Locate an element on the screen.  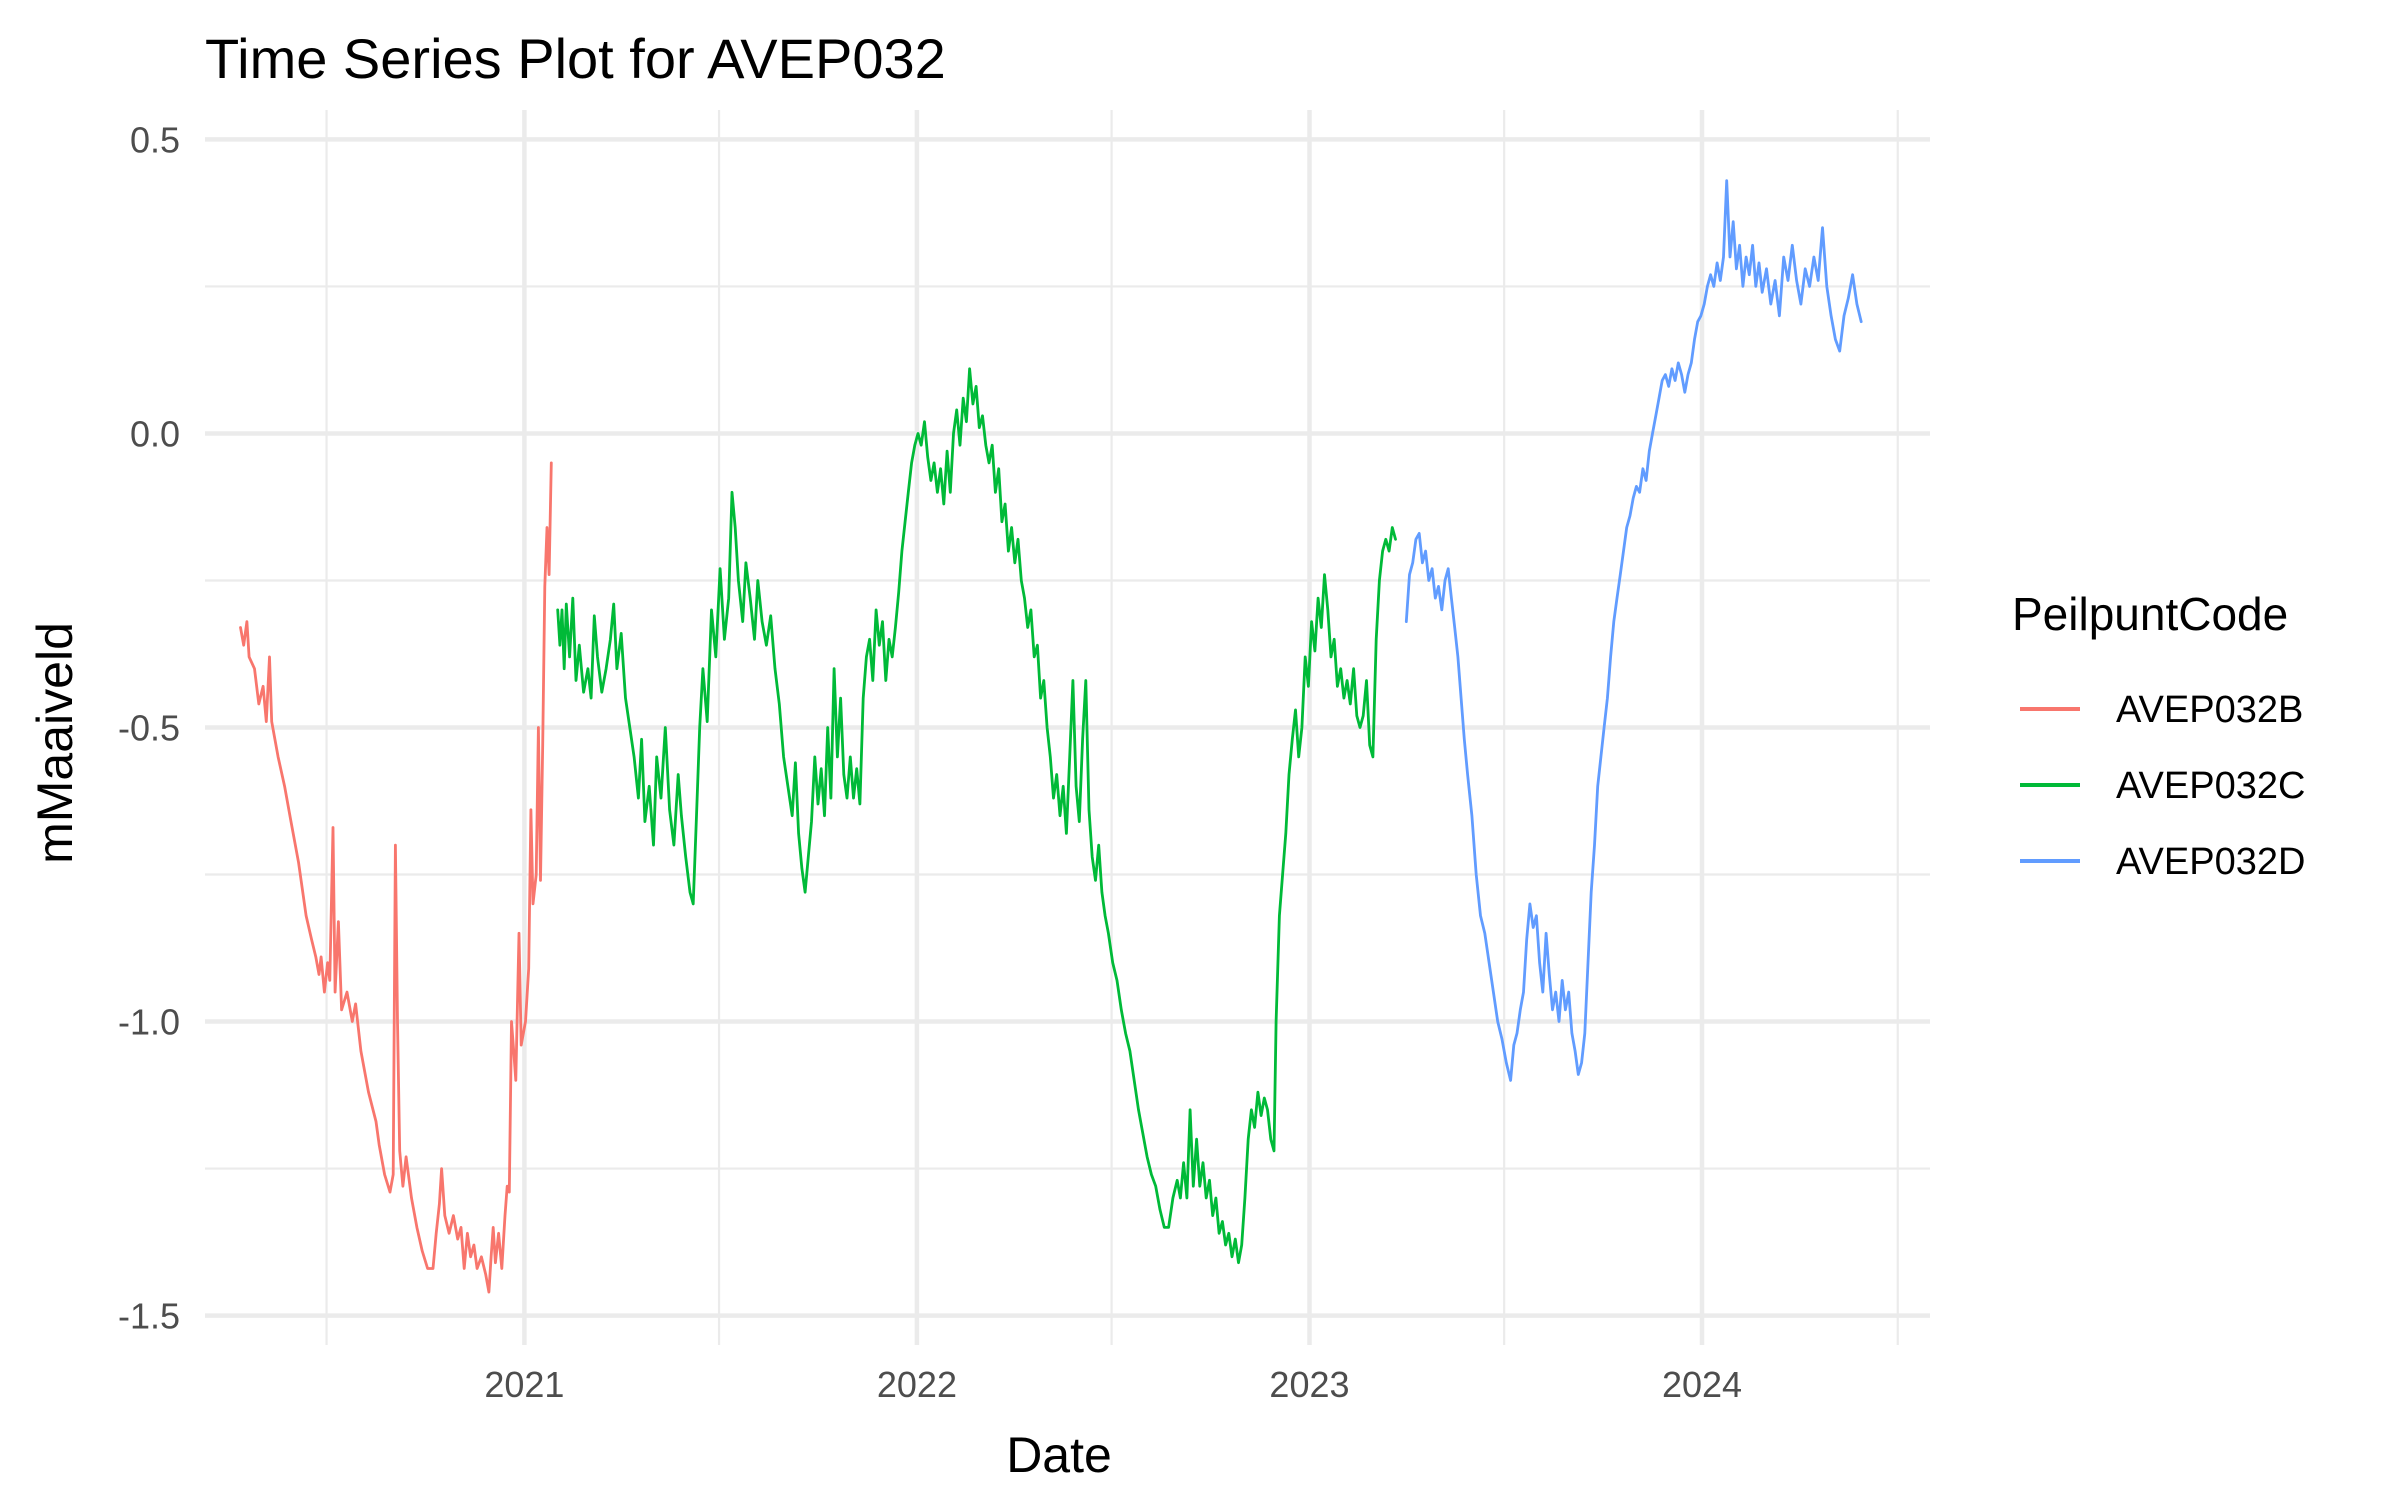
x-tick-label: 2023 is located at coordinates (1309, 1384).